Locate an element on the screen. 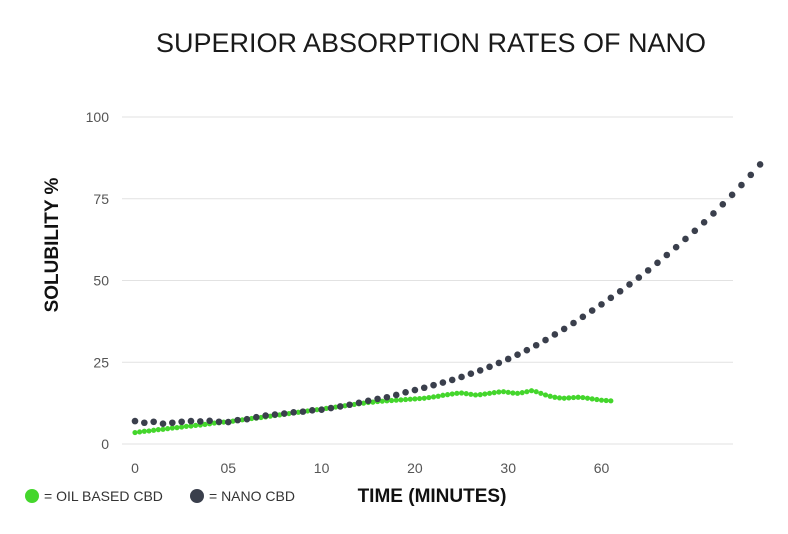  y-axis-ticks: 0 25 50 75 100 is located at coordinates (98, 280).